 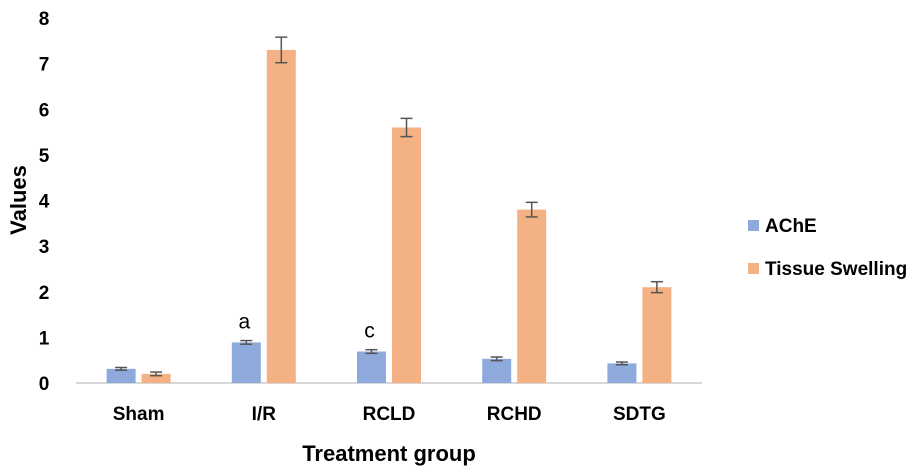 I want to click on y-tick-label: 4, so click(x=44, y=202).